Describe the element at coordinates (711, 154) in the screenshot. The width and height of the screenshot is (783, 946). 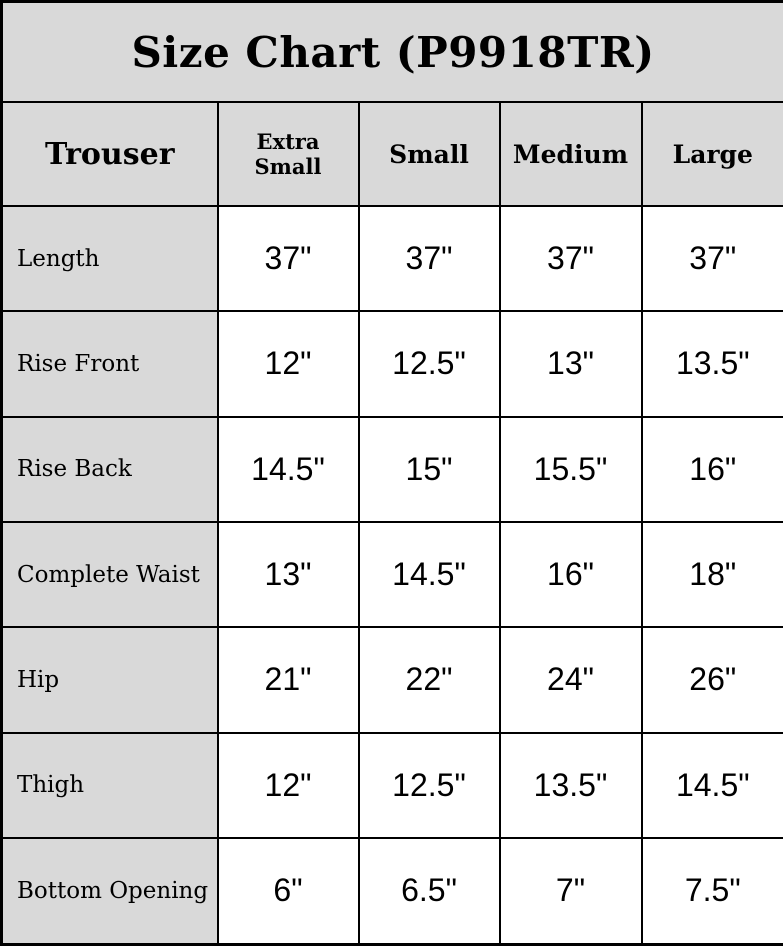
I see `column-header-large: Large` at that location.